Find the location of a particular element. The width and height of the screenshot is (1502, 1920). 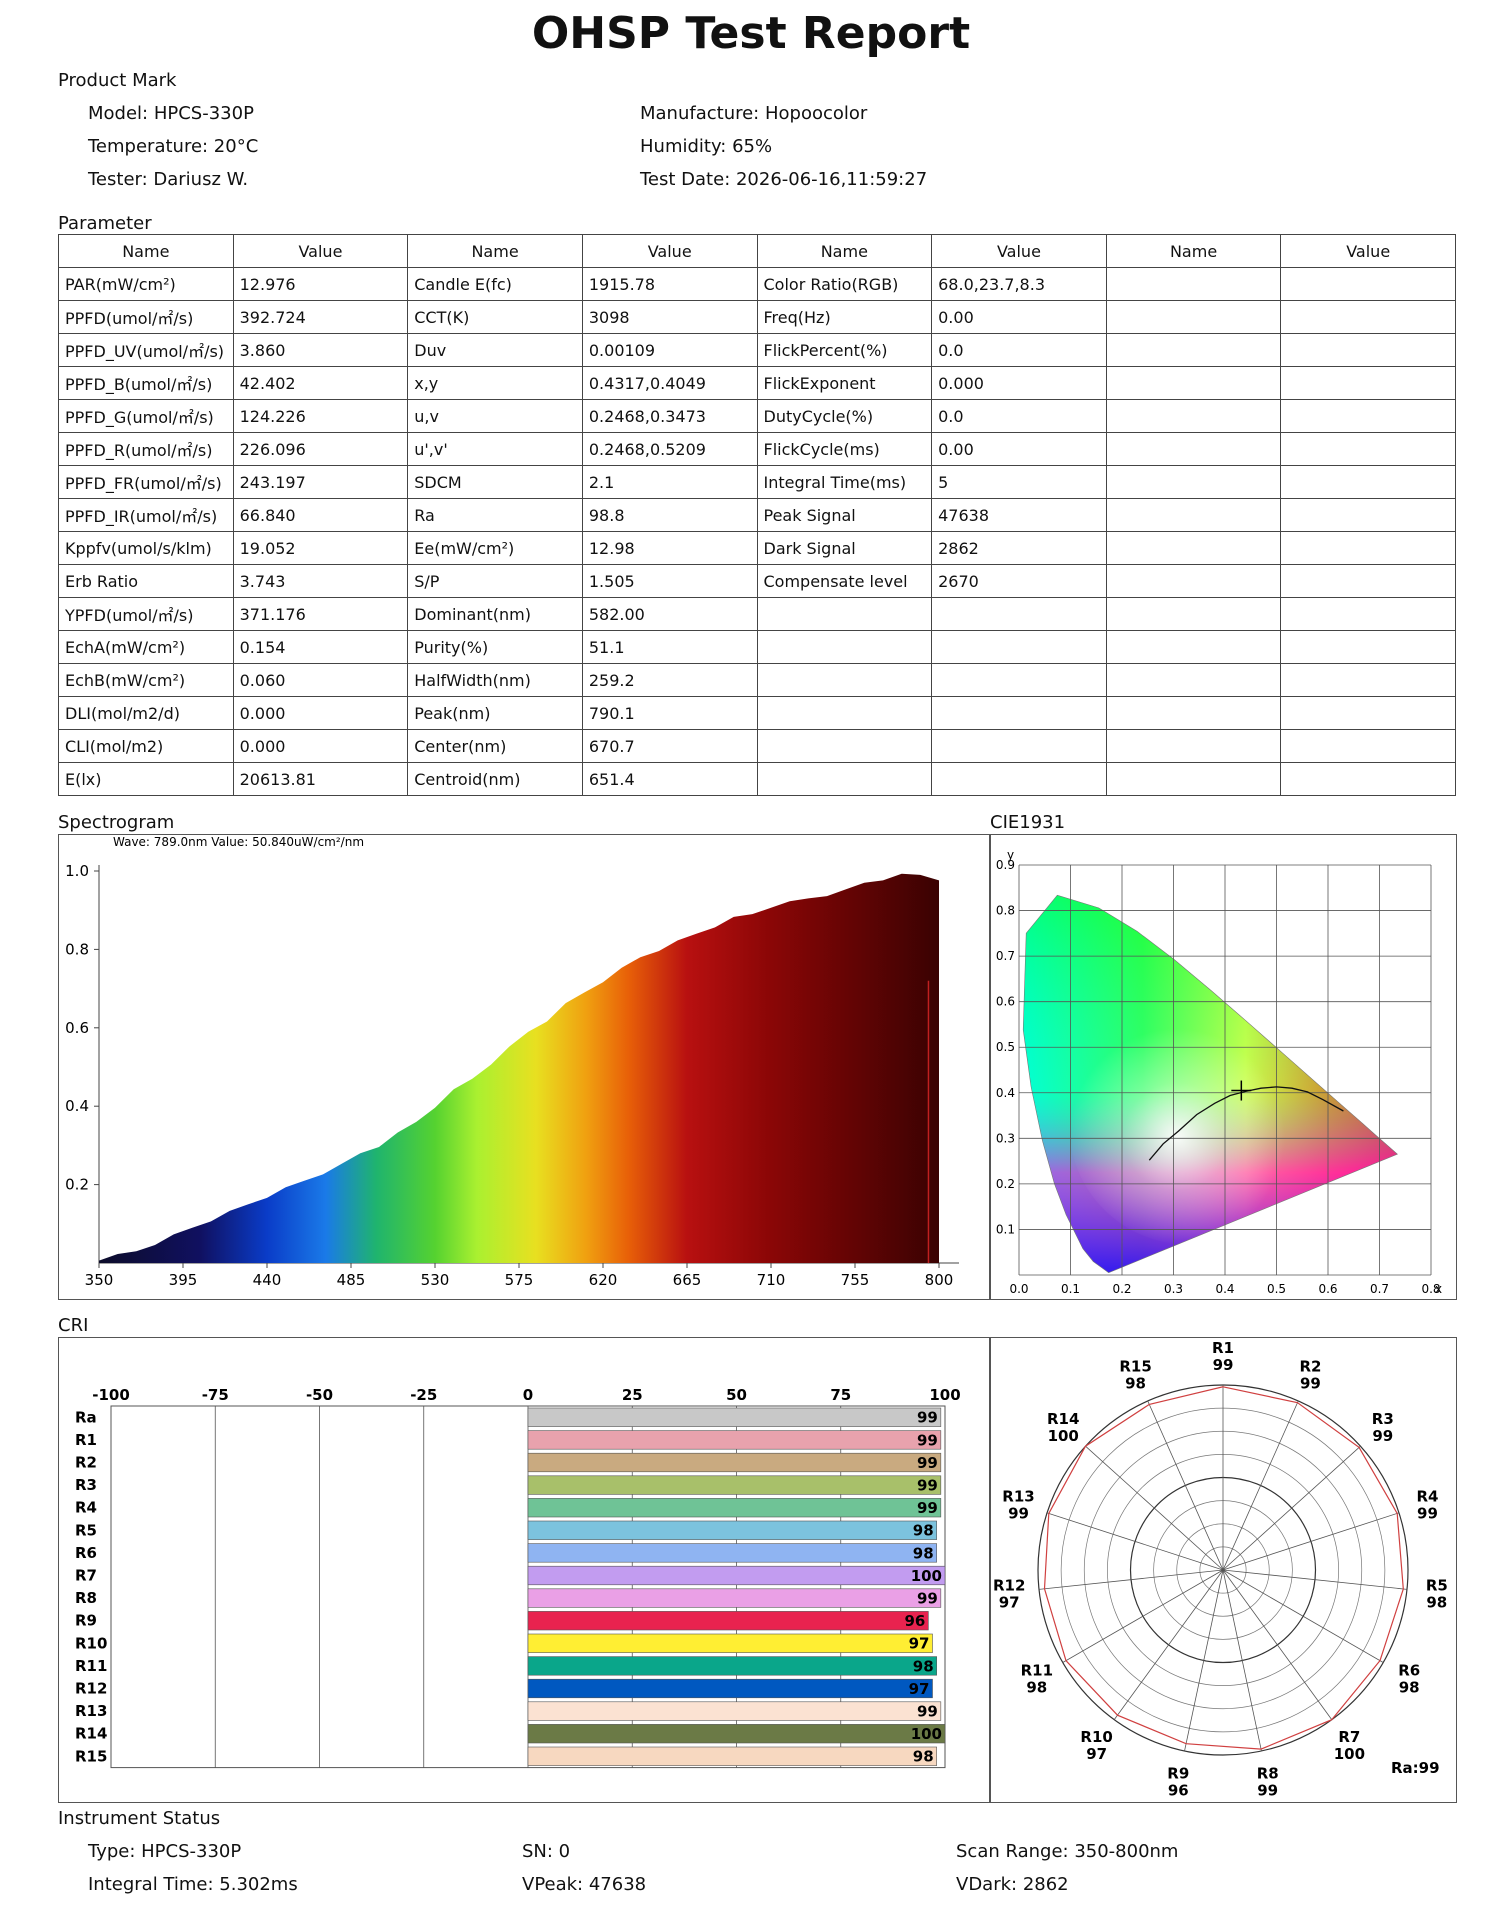

parameter-name-cell: CLI(mol/m2) is located at coordinates (146, 746).